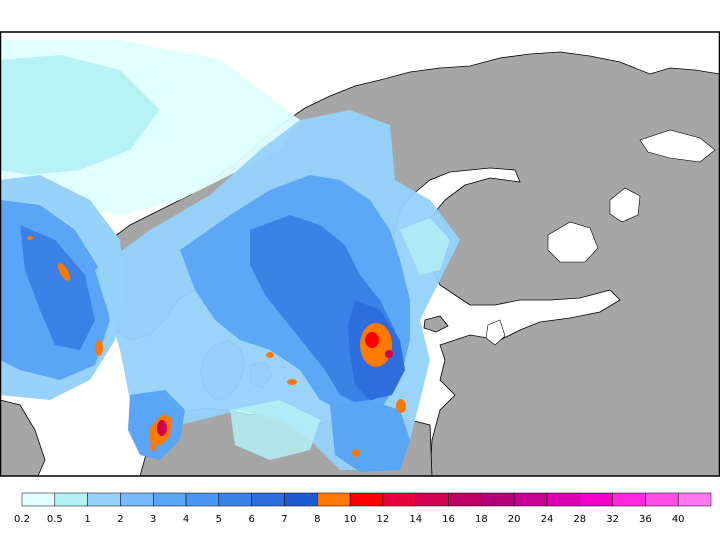  What do you see at coordinates (57, 287) in the screenshot?
I see `precip-west-storm-inner` at bounding box center [57, 287].